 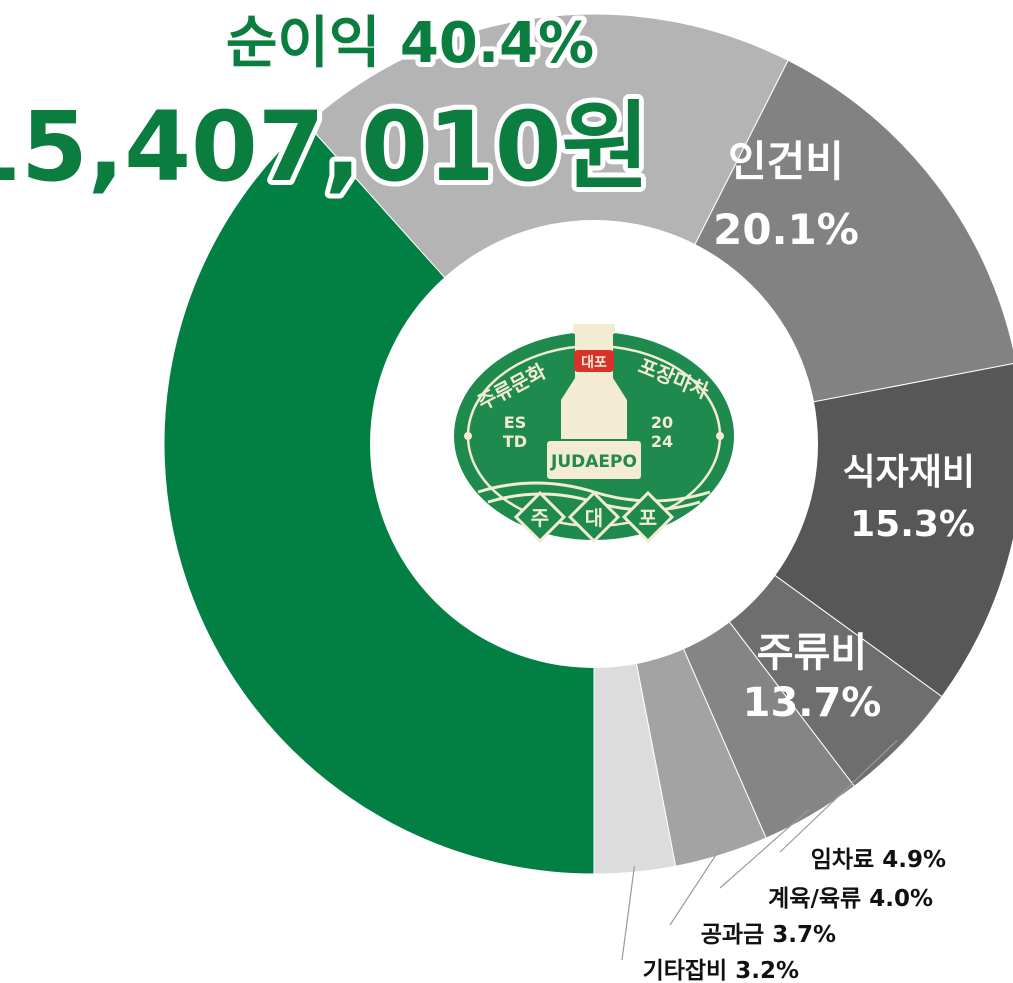 I want to click on logo-red-badge, so click(x=594, y=361).